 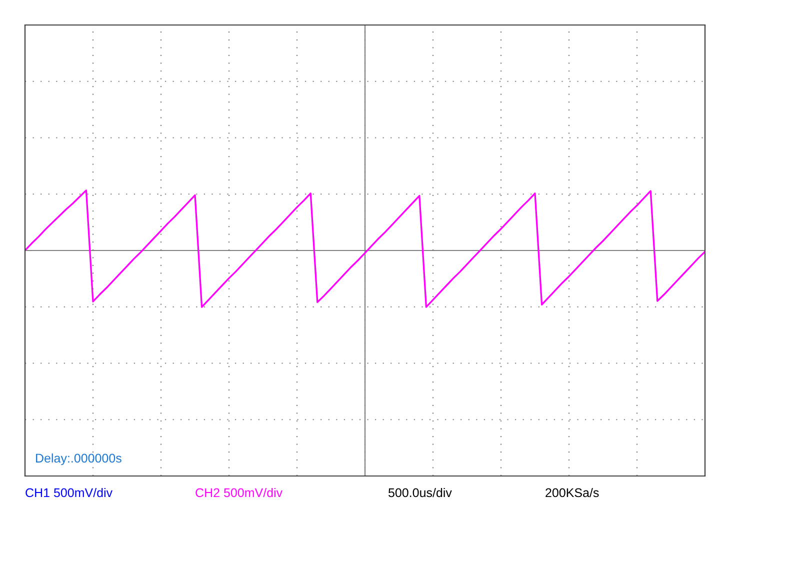 What do you see at coordinates (420, 493) in the screenshot?
I see `text: 500.0us/div` at bounding box center [420, 493].